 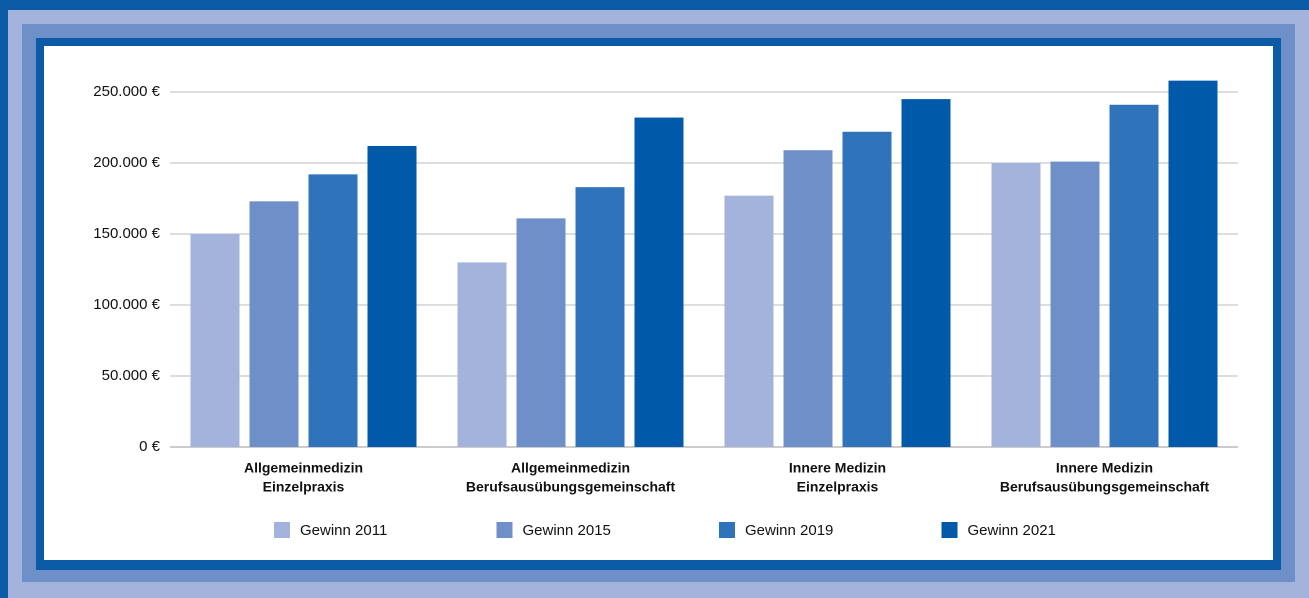 What do you see at coordinates (126, 304) in the screenshot?
I see `y-tick-label: 100.000 €` at bounding box center [126, 304].